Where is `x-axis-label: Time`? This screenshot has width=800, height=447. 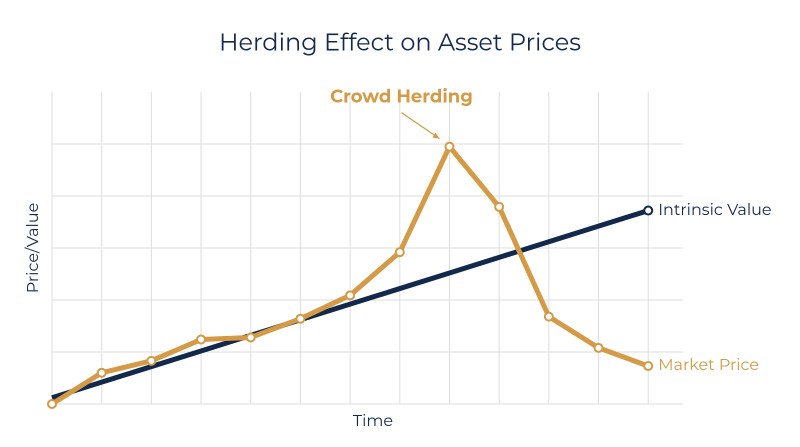
x-axis-label: Time is located at coordinates (373, 421).